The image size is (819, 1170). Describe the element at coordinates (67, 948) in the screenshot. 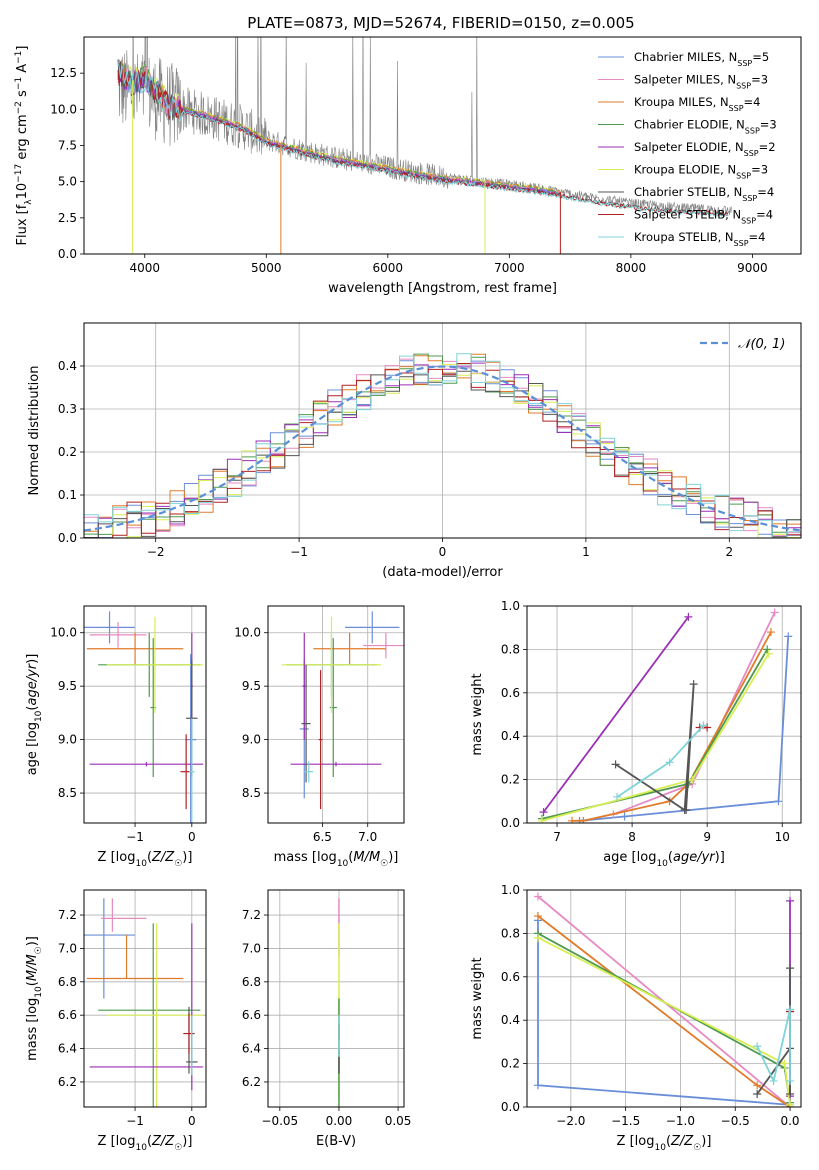

I see `y-tick-label: 7.0` at that location.